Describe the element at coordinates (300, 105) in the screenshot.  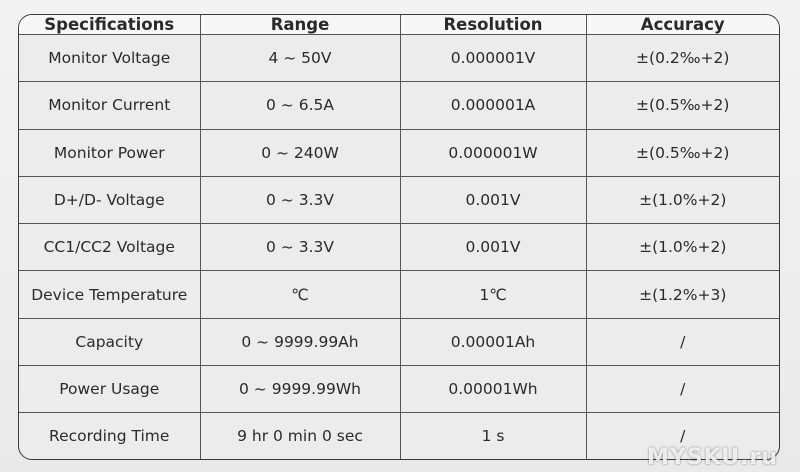
I see `table-cell: 0 ~ 6.5A` at that location.